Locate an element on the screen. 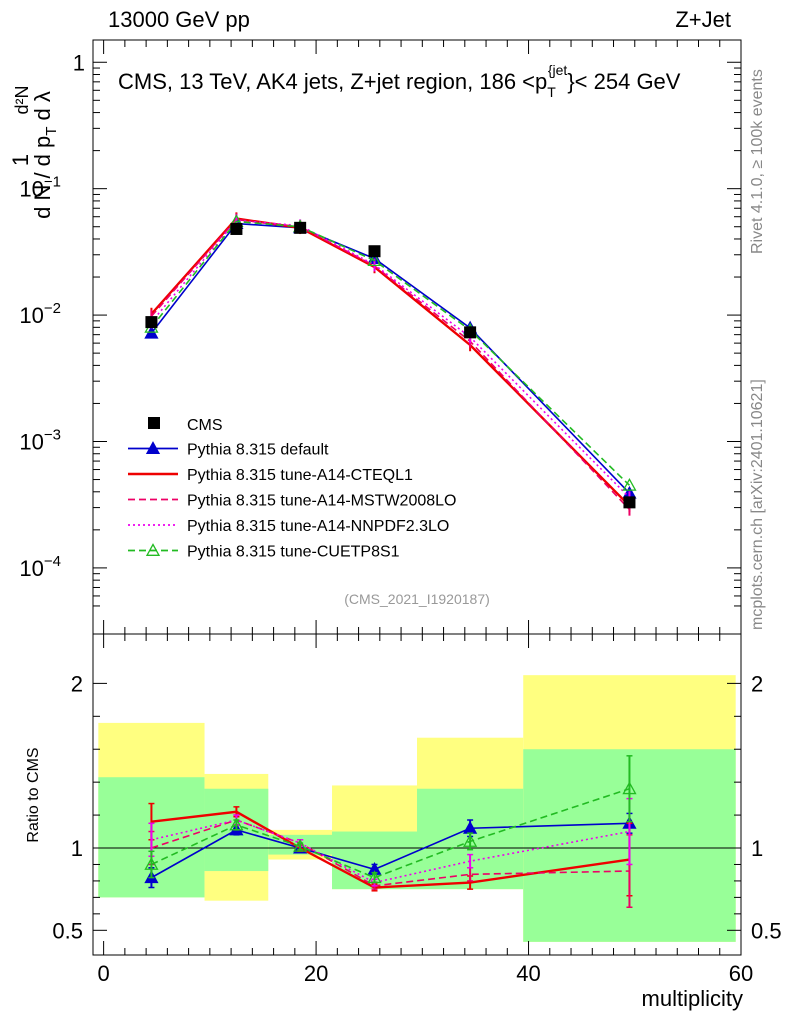  ratio-ytick-label-right: 1 is located at coordinates (757, 848).